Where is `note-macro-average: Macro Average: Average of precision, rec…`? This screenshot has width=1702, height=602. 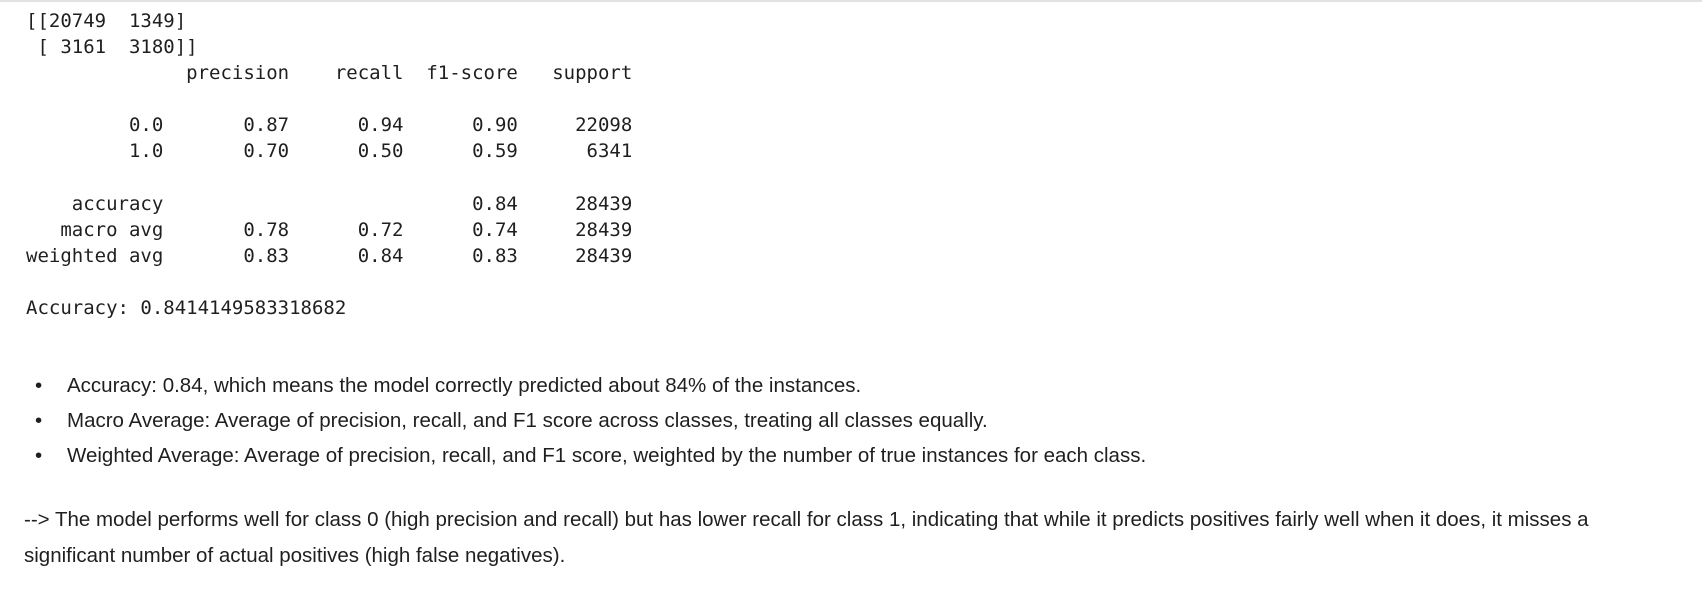 note-macro-average: Macro Average: Average of precision, rec… is located at coordinates (527, 420).